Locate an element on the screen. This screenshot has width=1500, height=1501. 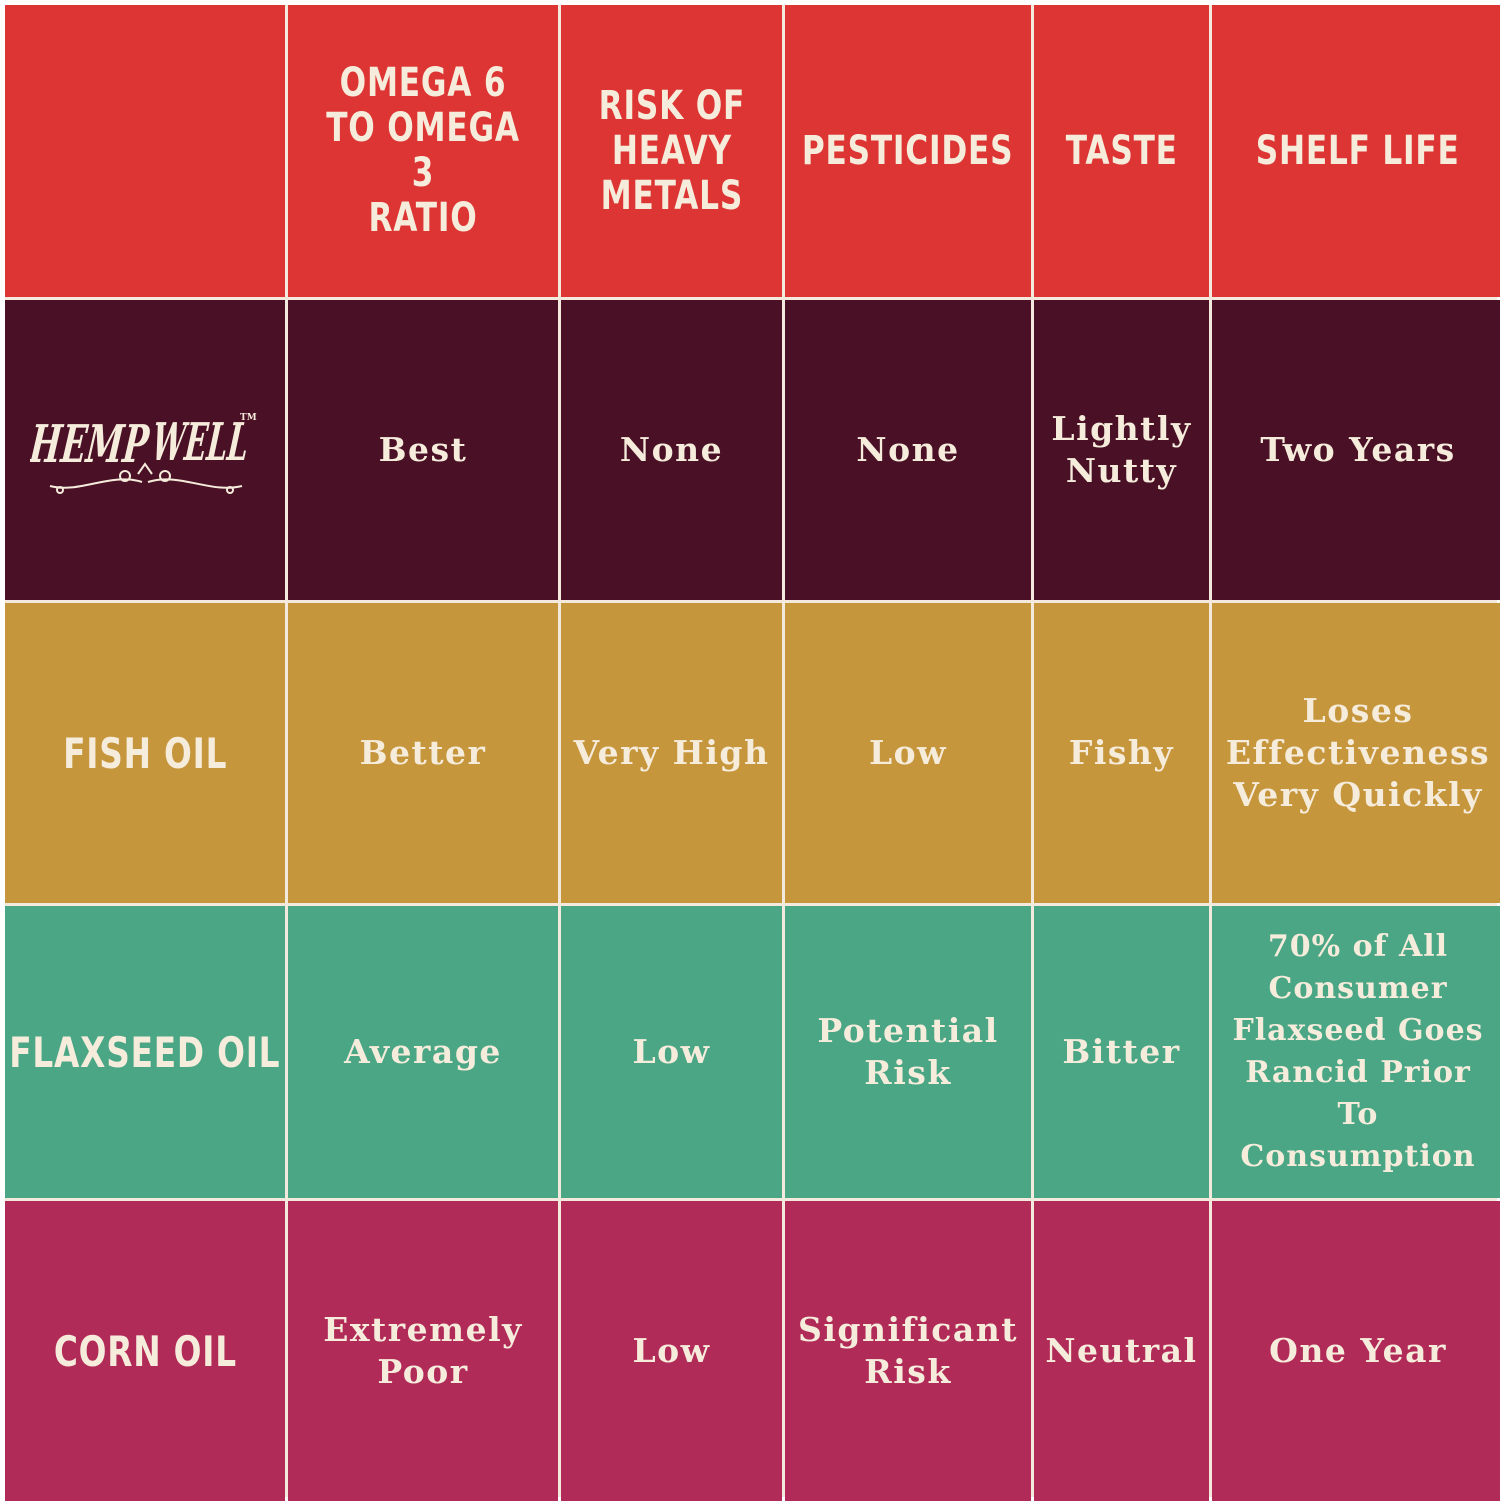
value-text: Two Years is located at coordinates (1358, 449).